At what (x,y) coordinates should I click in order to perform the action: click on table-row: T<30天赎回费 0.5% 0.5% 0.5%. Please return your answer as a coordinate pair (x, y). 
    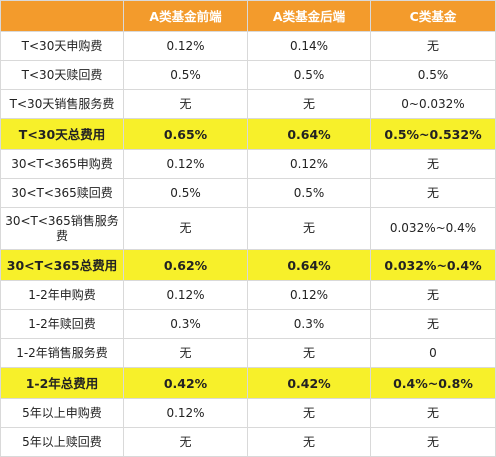
    Looking at the image, I should click on (248, 75).